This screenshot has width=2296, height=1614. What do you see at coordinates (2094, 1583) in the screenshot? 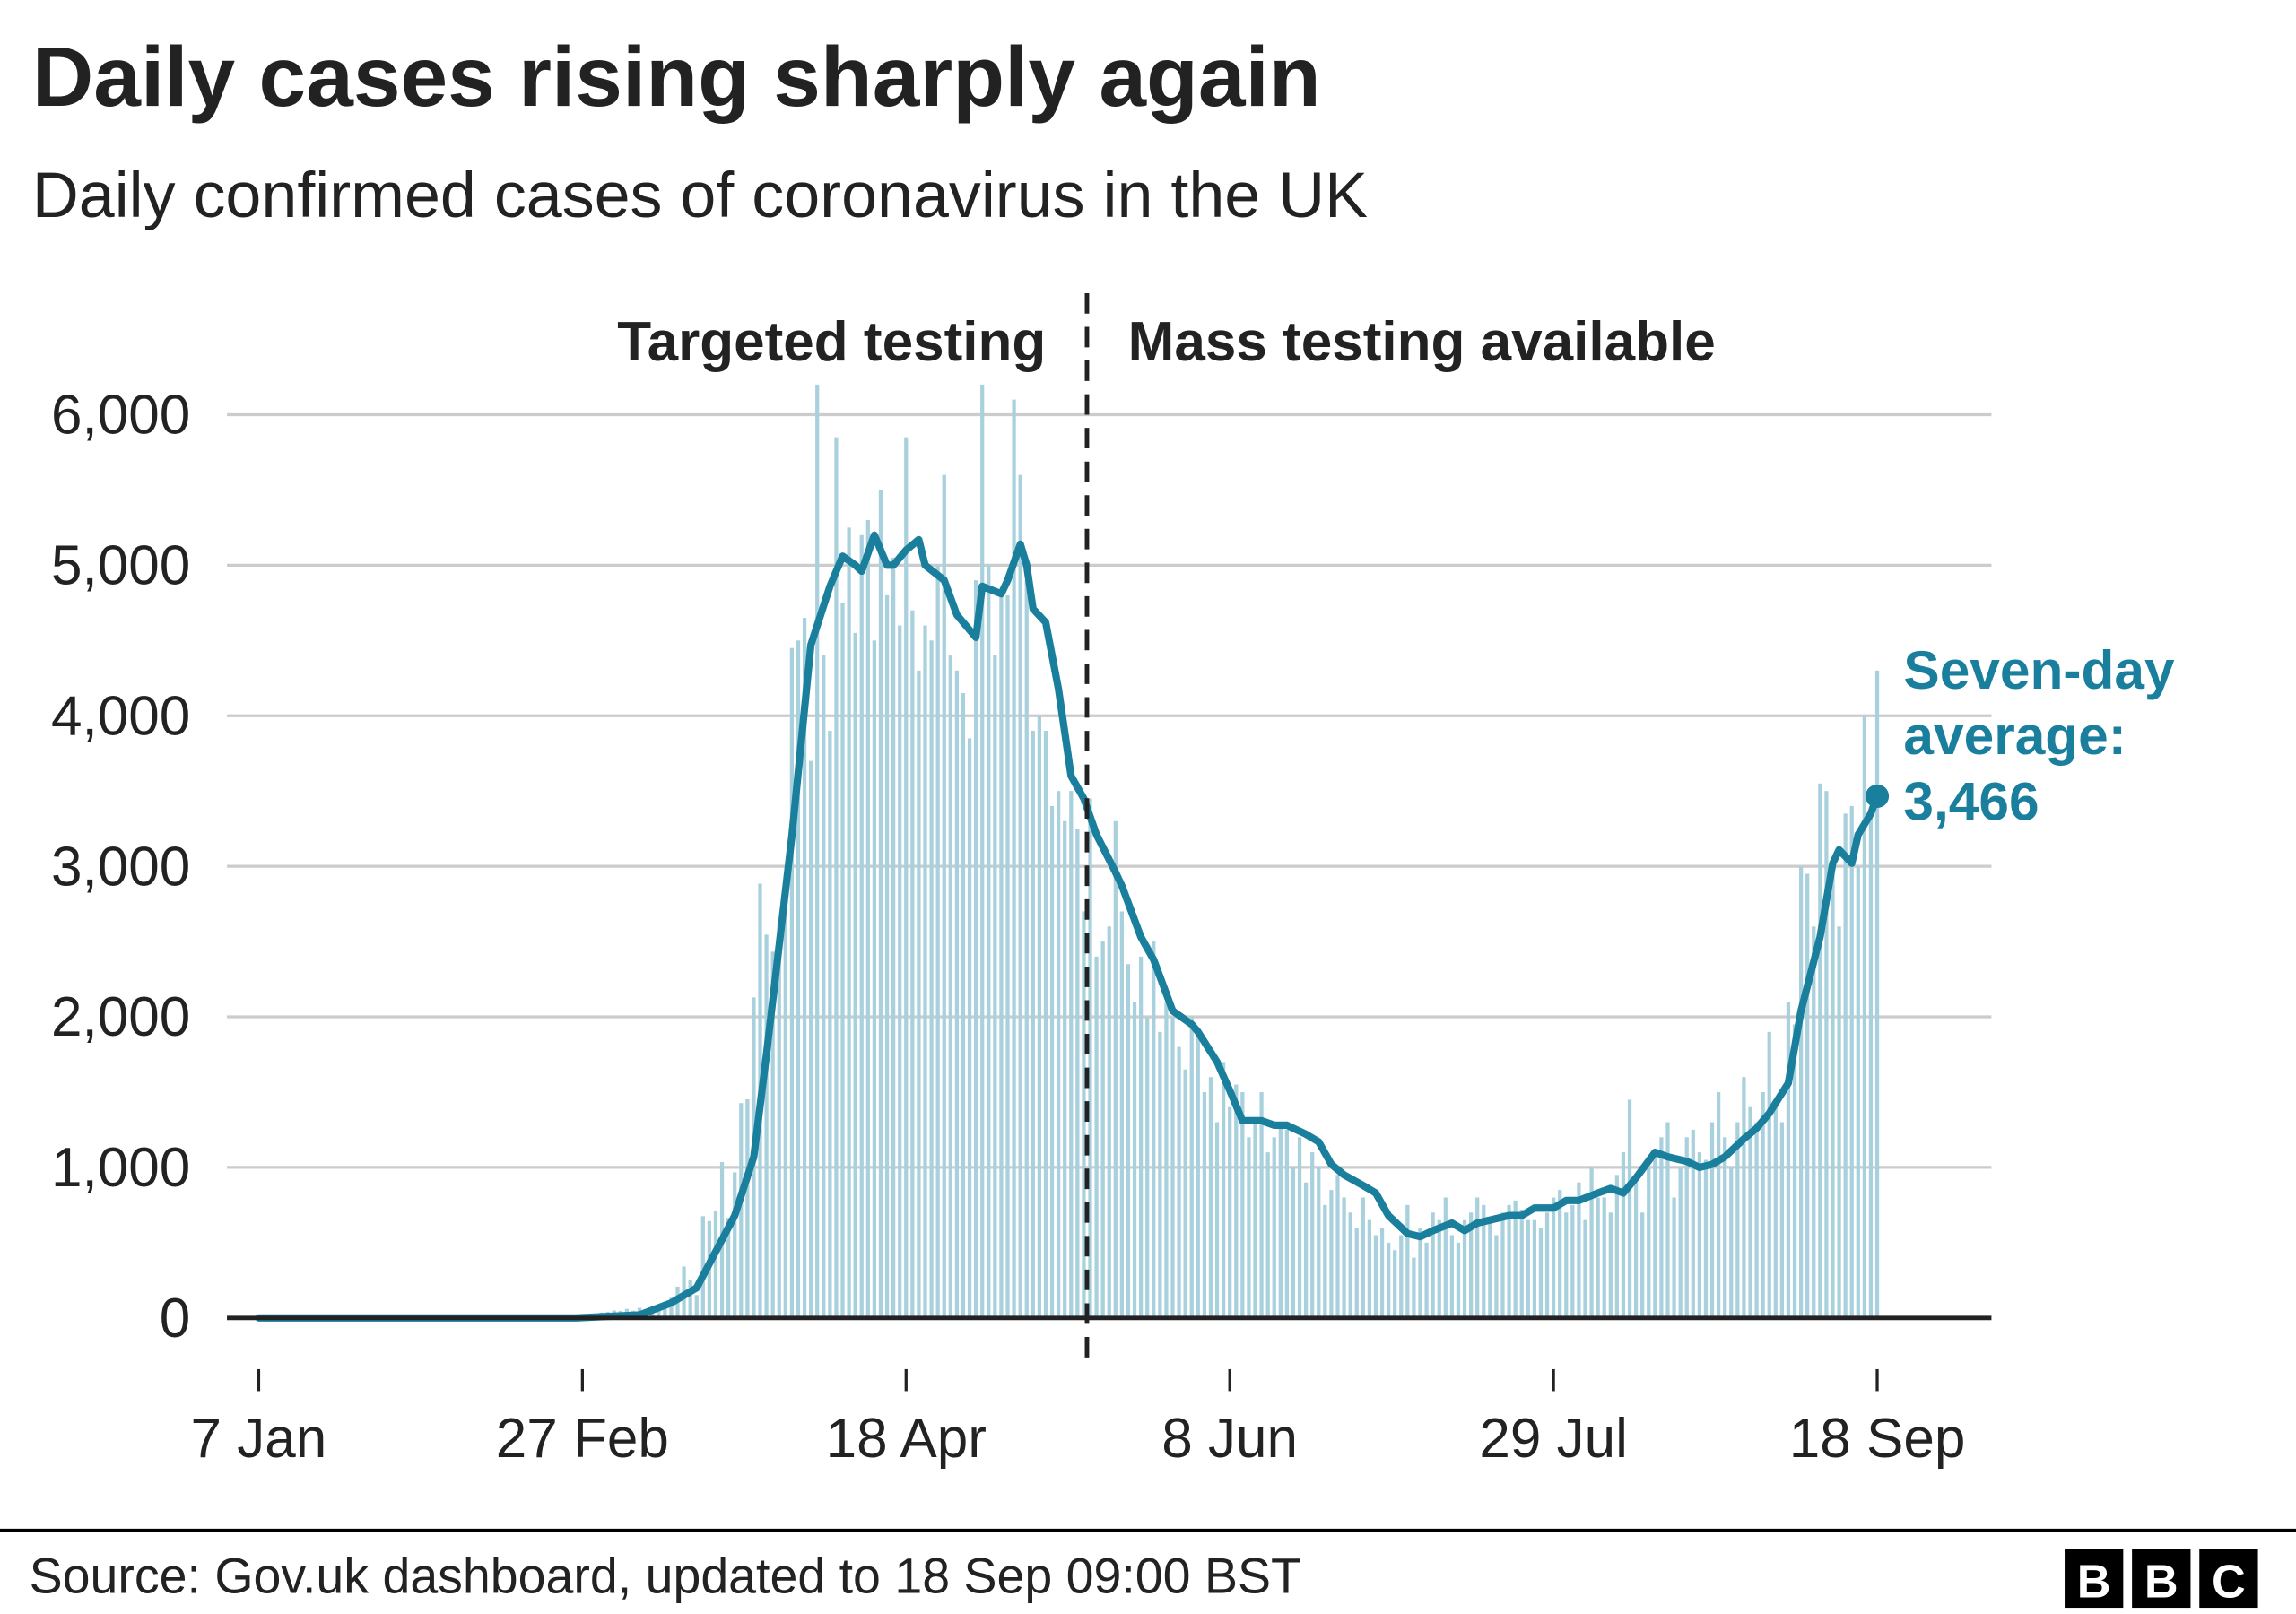
I see `logo-letter: B` at bounding box center [2094, 1583].